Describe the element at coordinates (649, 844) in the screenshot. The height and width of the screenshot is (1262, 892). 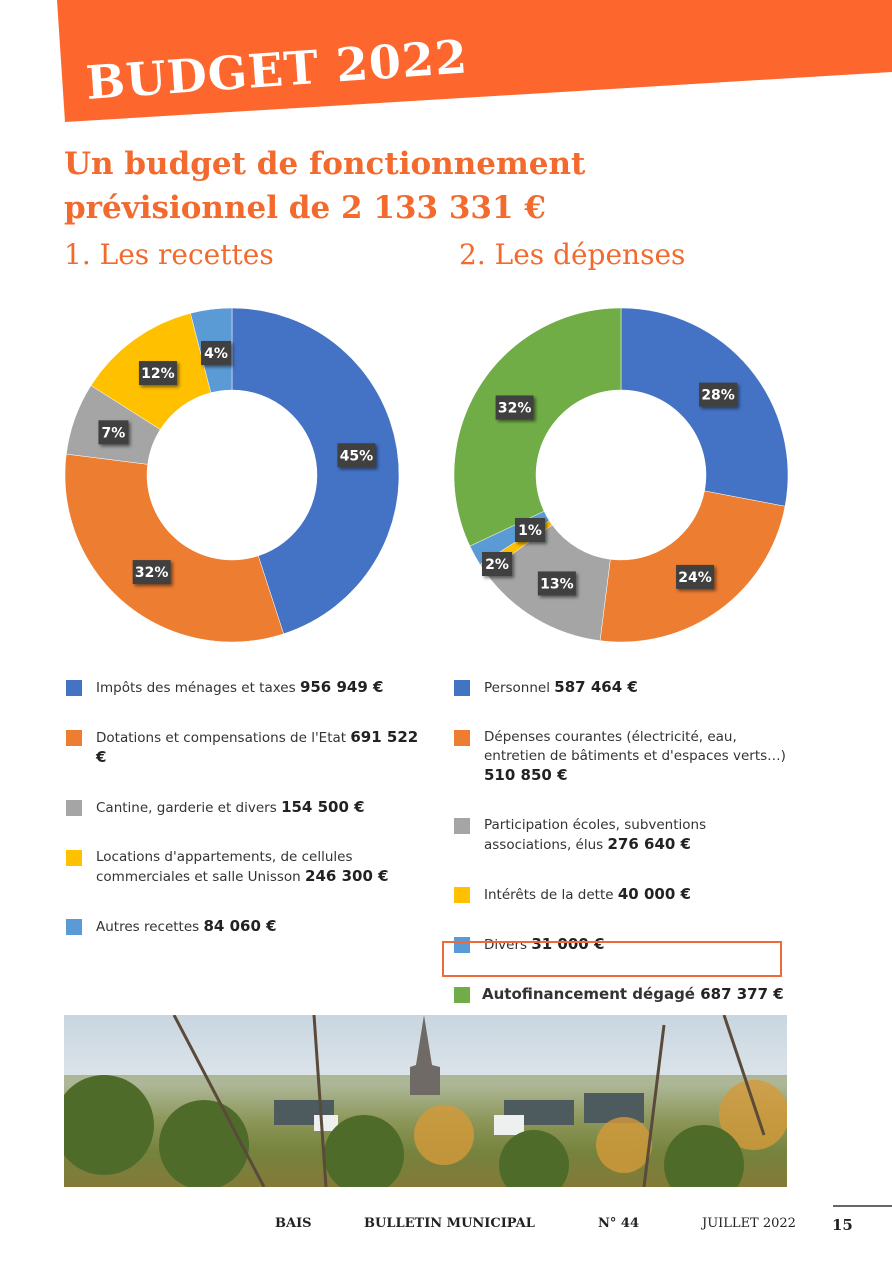
I see `legend-amount: 276 640 €` at that location.